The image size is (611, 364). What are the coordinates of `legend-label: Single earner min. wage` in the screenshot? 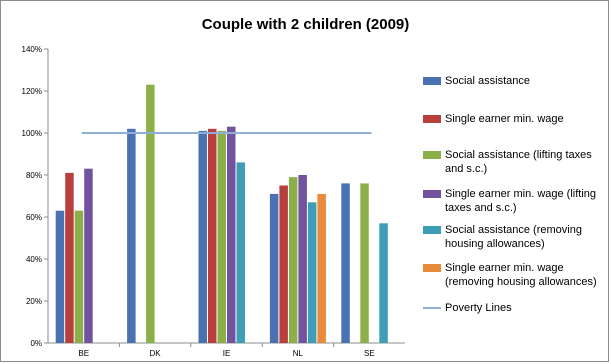 It's located at (504, 119).